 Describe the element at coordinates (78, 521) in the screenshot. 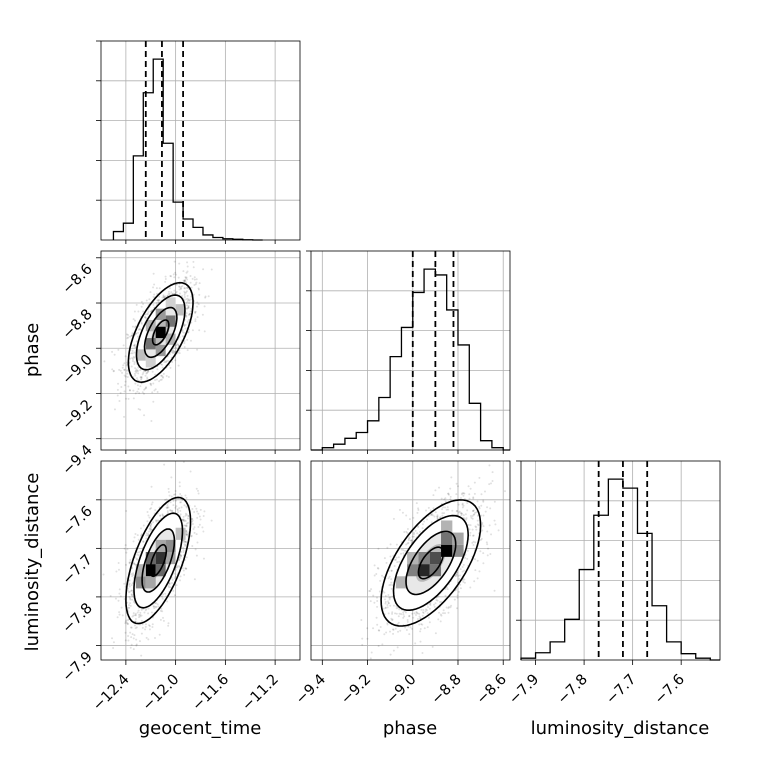

I see `y-tick-label: −7.6` at that location.